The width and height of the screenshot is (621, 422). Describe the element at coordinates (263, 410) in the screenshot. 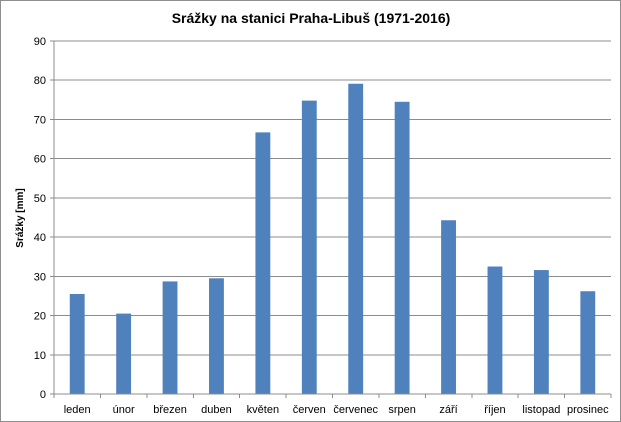

I see `x-tick-label: květen` at that location.